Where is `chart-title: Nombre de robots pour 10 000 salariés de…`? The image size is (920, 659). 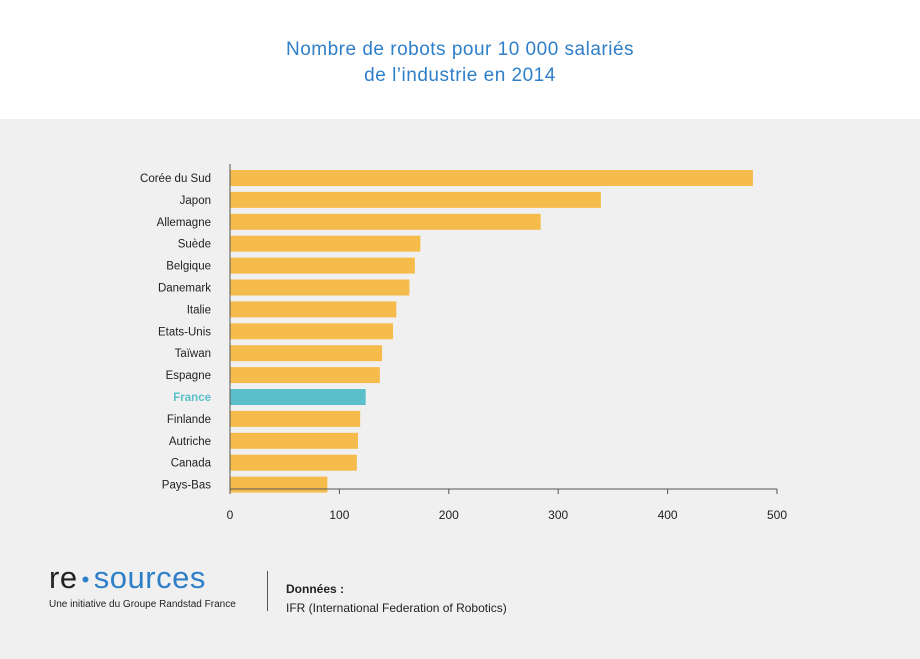 chart-title: Nombre de robots pour 10 000 salariés de… is located at coordinates (460, 63).